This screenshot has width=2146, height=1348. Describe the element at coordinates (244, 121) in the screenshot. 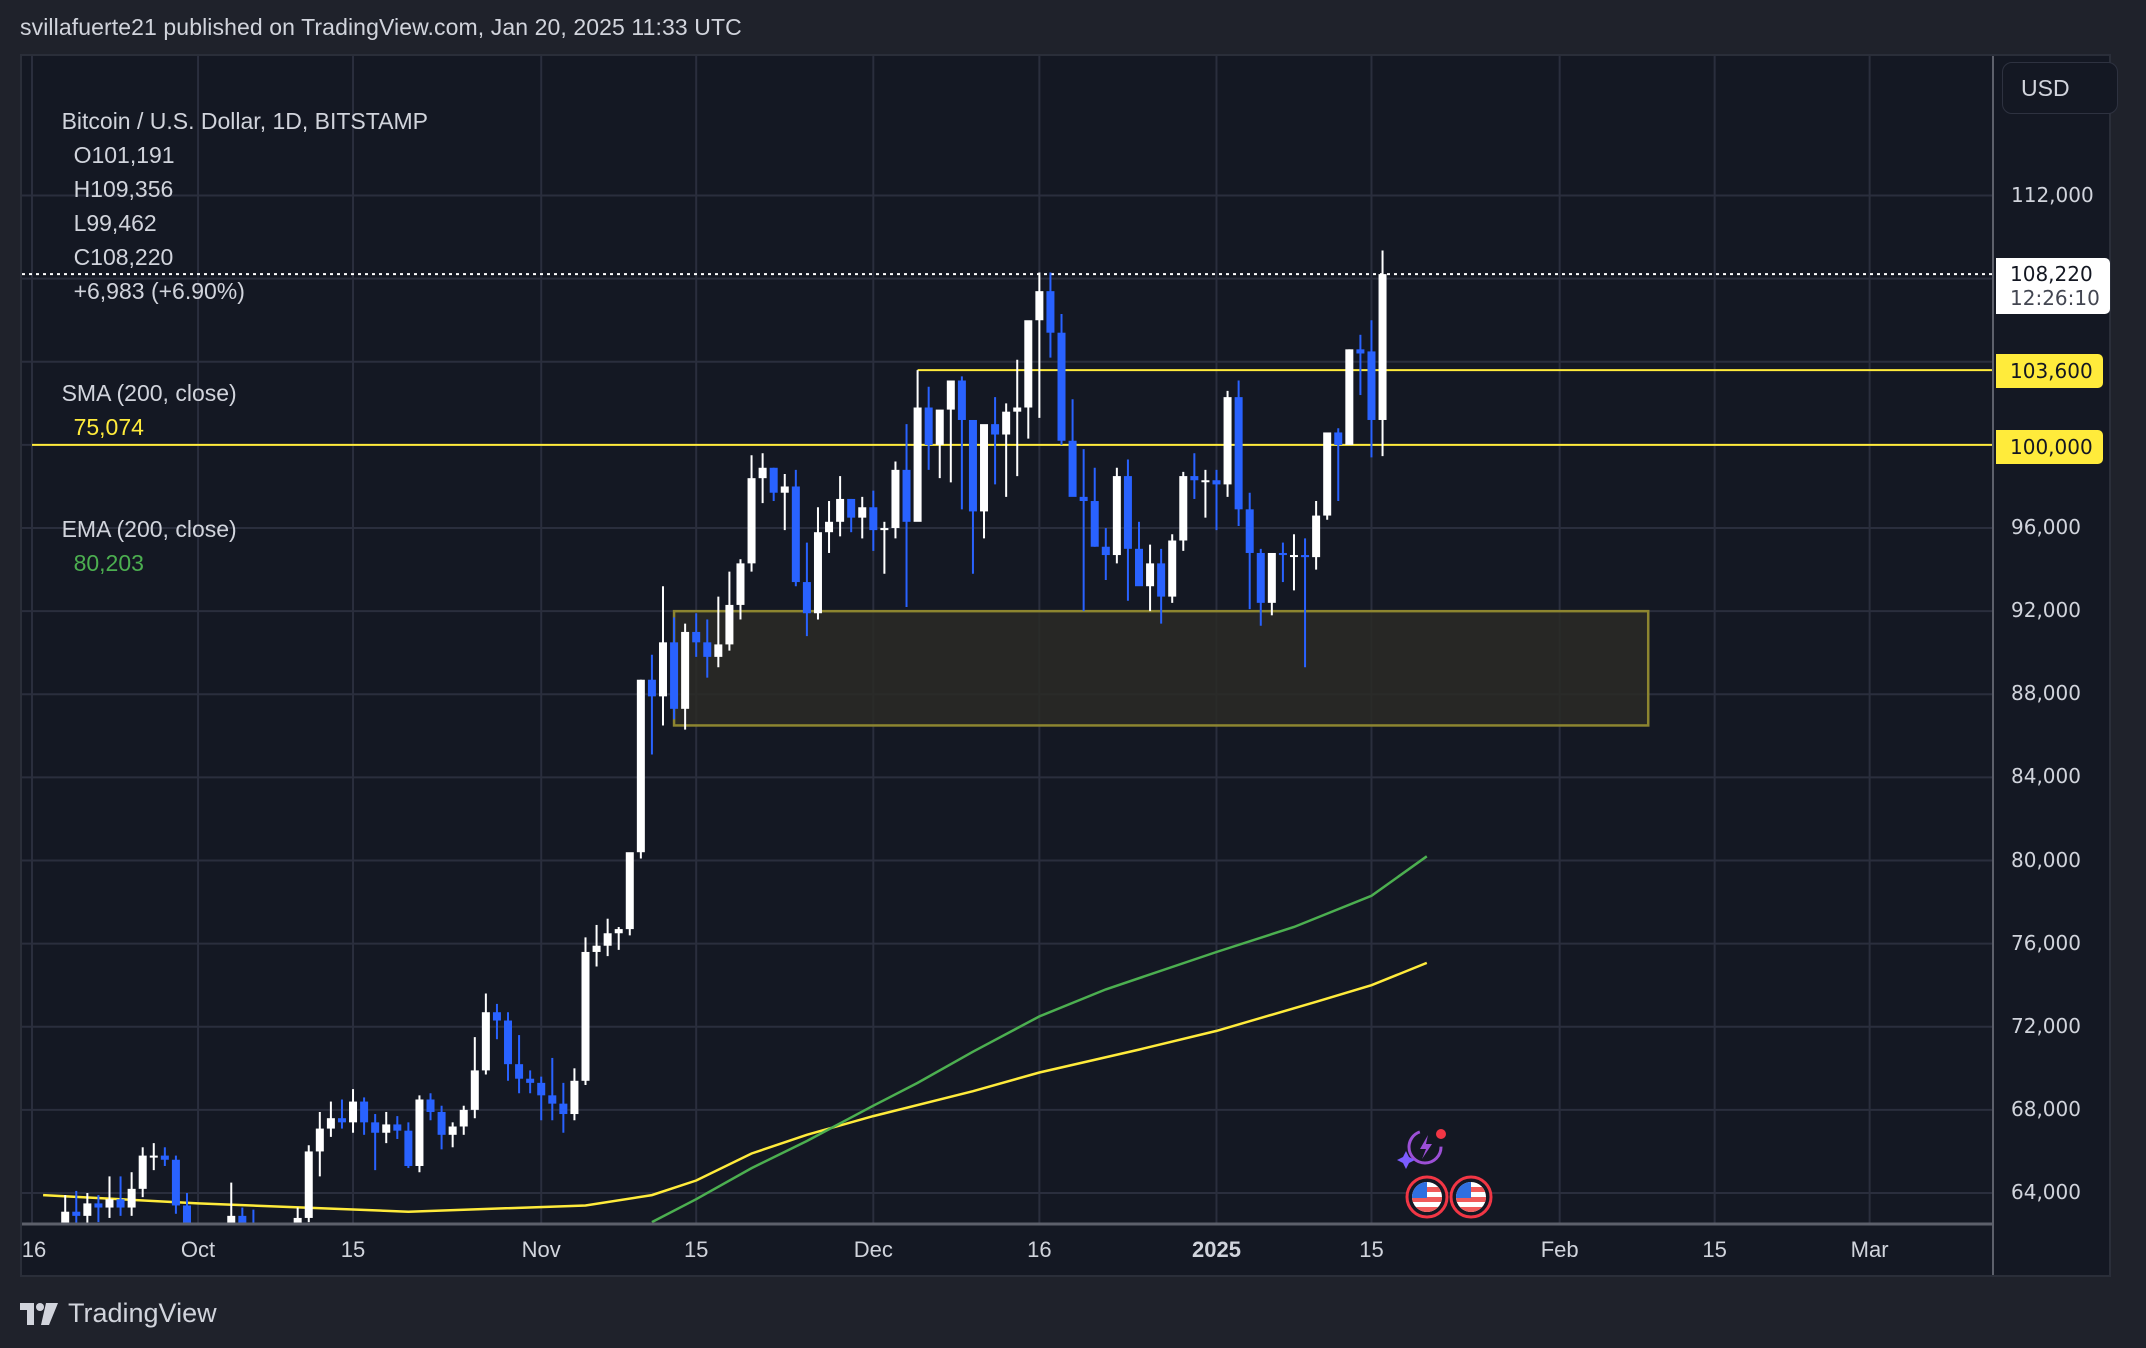

I see `symbol-title: Bitcoin / U.S. Dollar, 1D, BITSTAMP` at that location.